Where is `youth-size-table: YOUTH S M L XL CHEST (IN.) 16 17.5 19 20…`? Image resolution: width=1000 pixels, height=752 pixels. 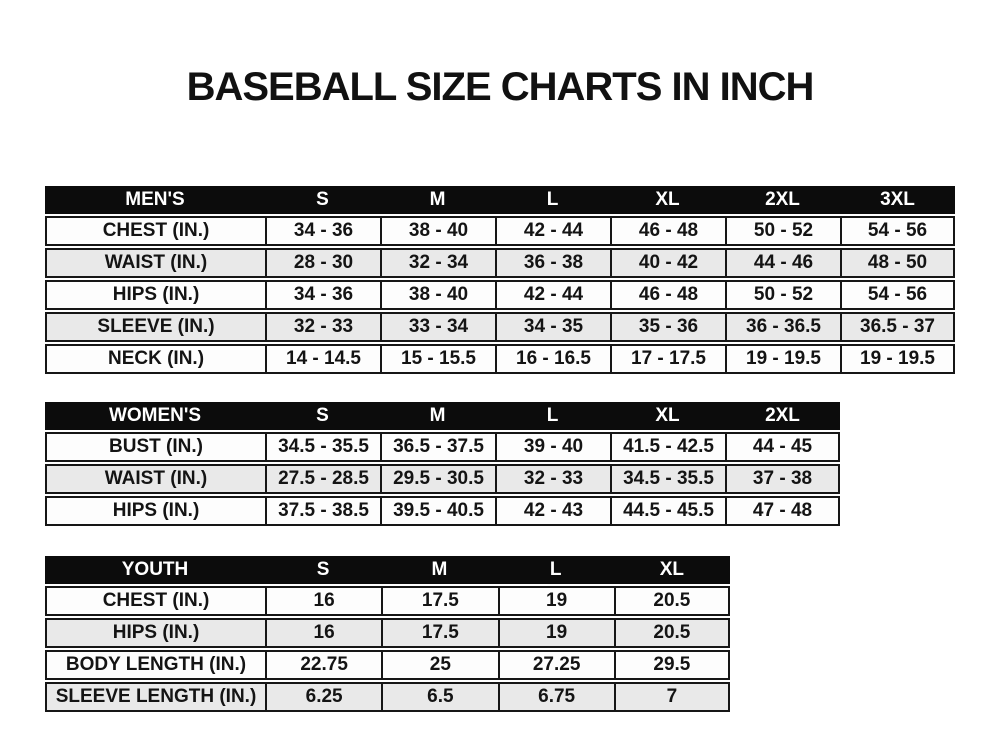
youth-size-table: YOUTH S M L XL CHEST (IN.) 16 17.5 19 20… is located at coordinates (387, 634).